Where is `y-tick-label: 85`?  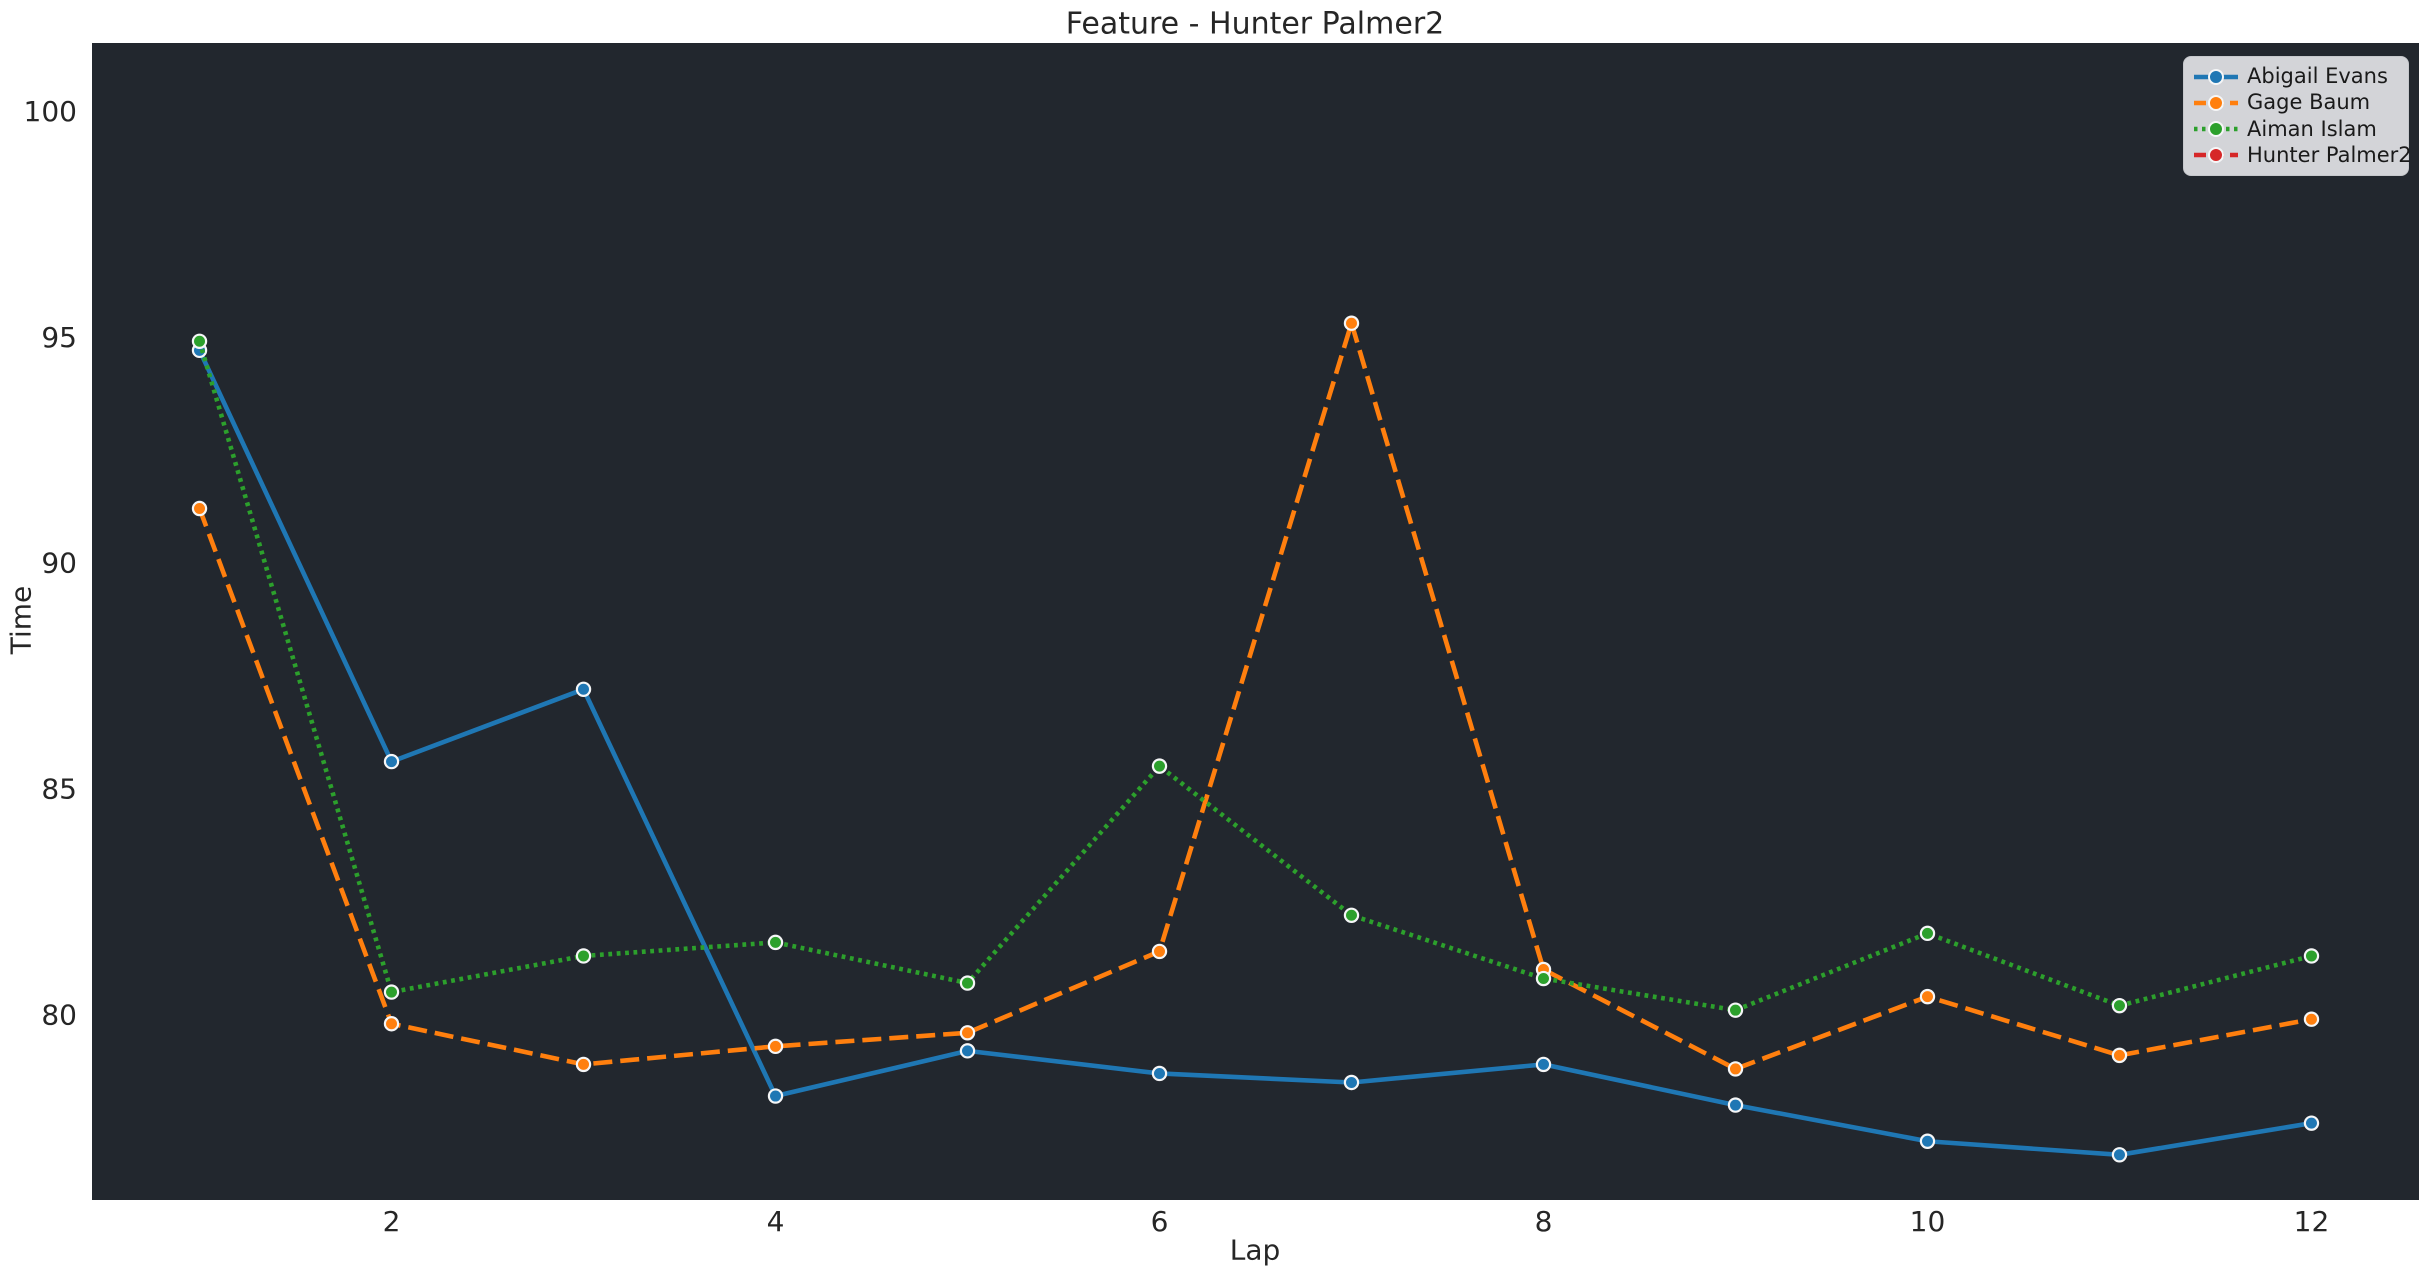
y-tick-label: 85 is located at coordinates (59, 789).